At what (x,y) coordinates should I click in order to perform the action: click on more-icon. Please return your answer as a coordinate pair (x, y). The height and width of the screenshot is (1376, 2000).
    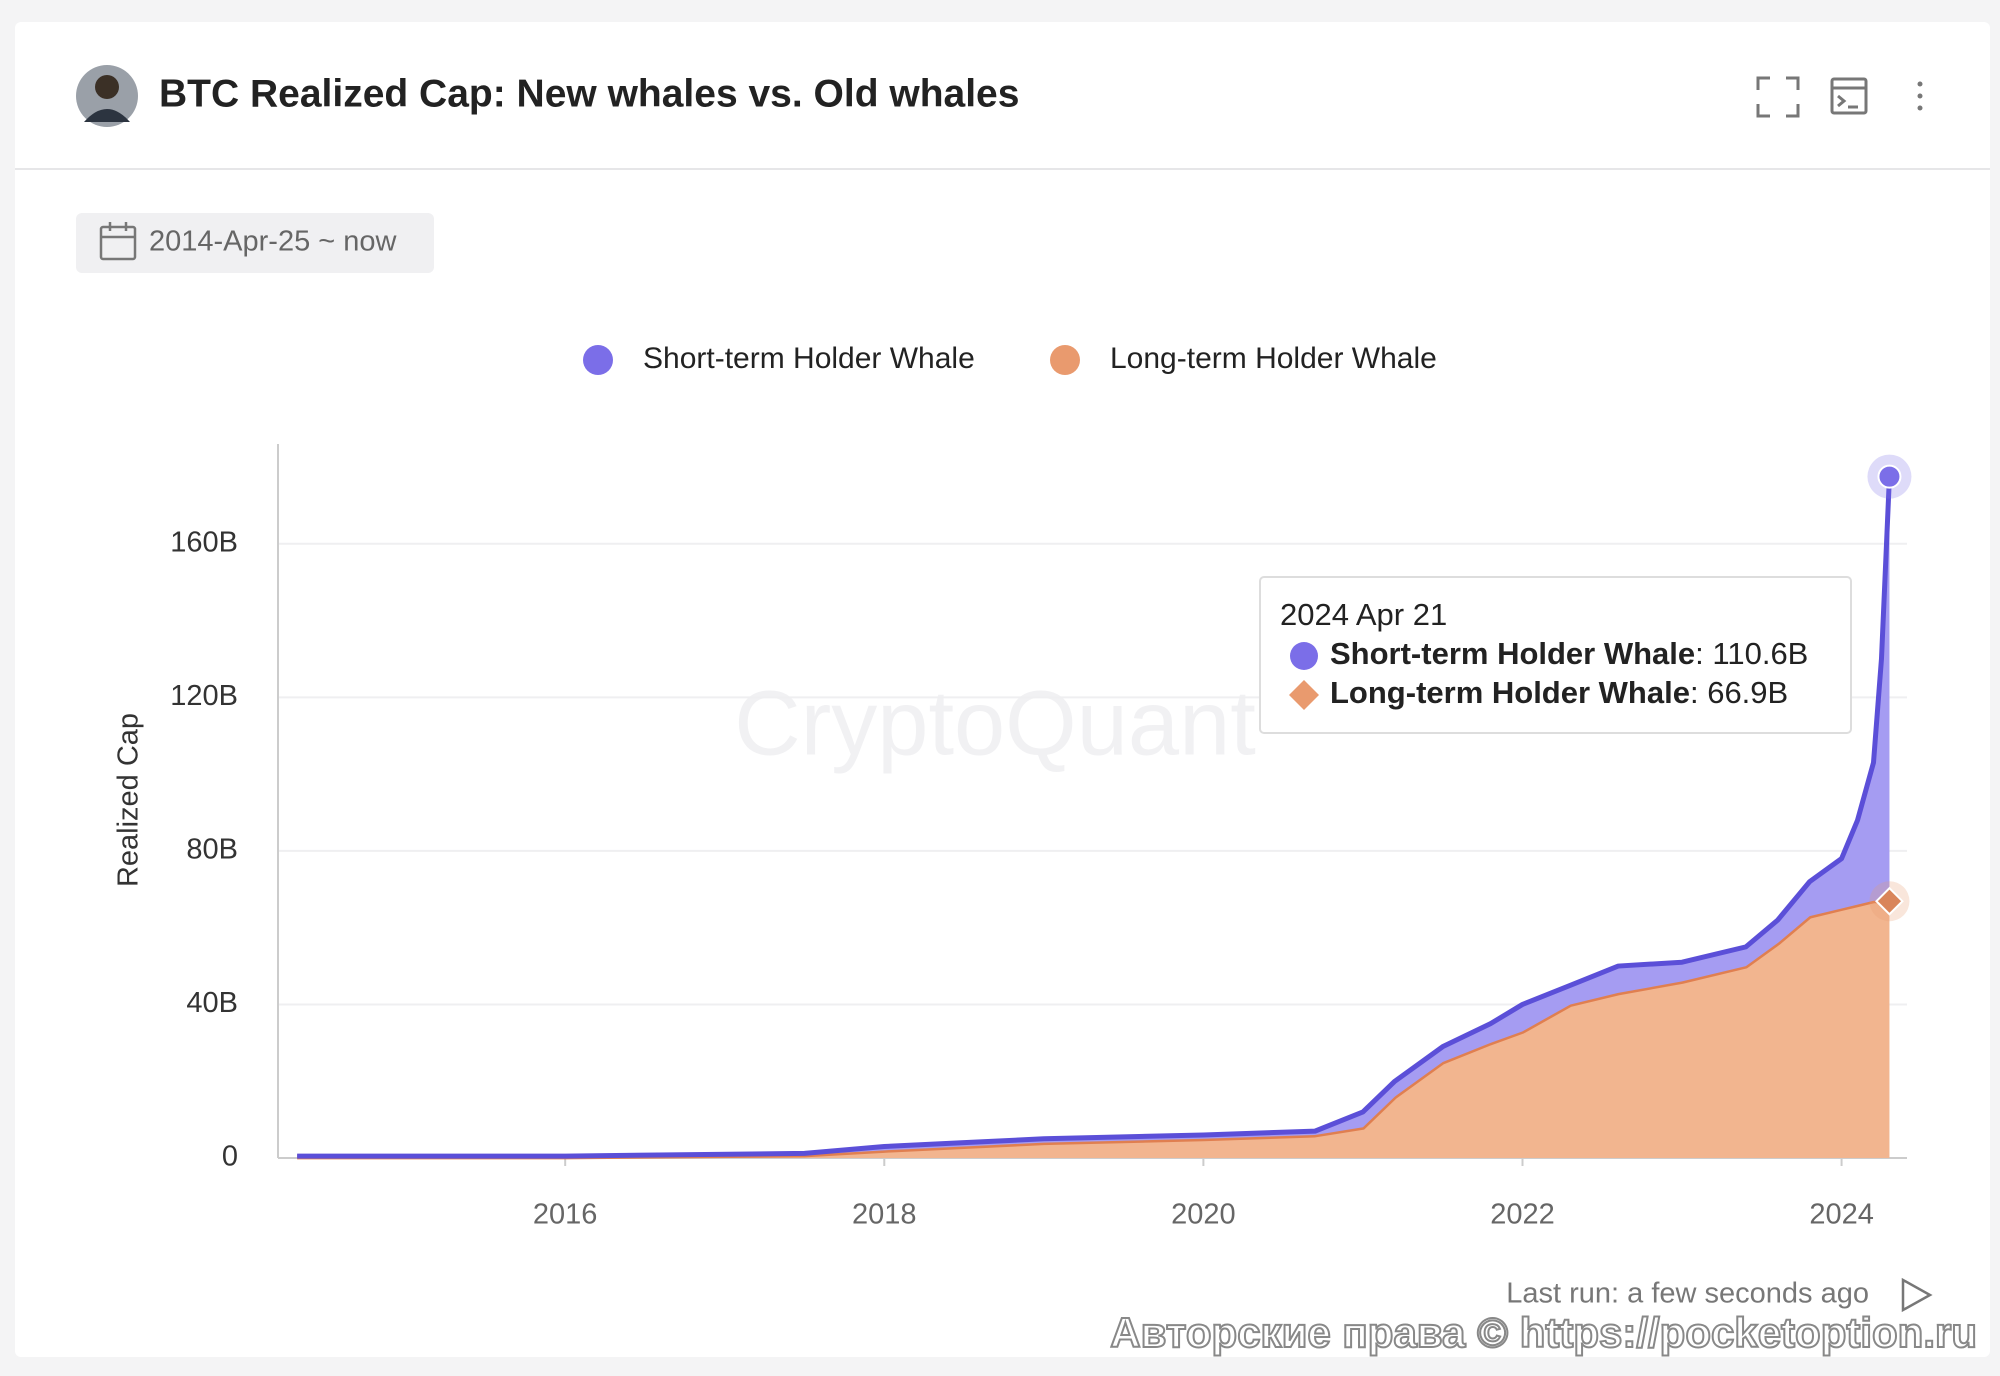
    Looking at the image, I should click on (1920, 96).